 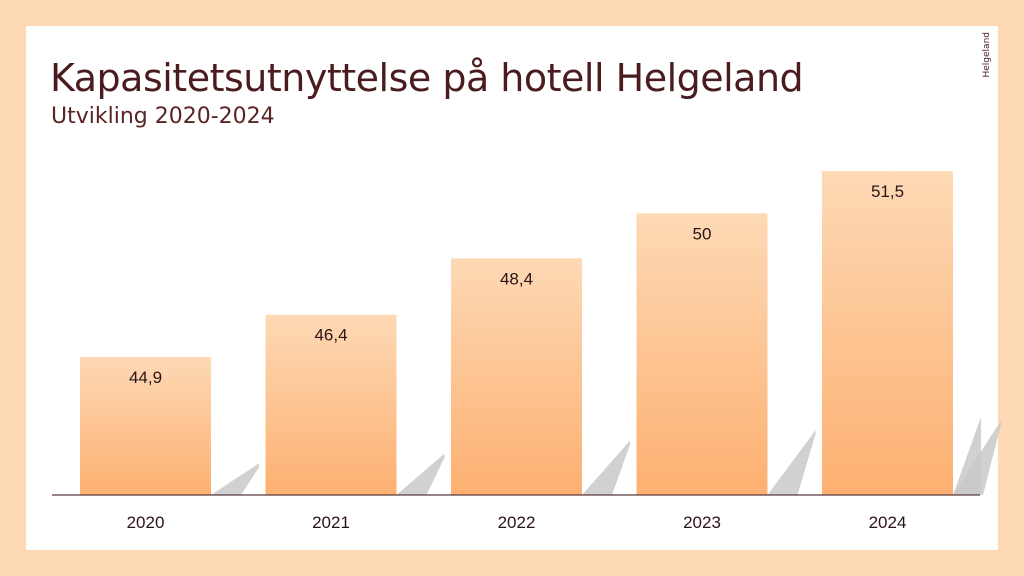 What do you see at coordinates (702, 354) in the screenshot?
I see `bar-2023` at bounding box center [702, 354].